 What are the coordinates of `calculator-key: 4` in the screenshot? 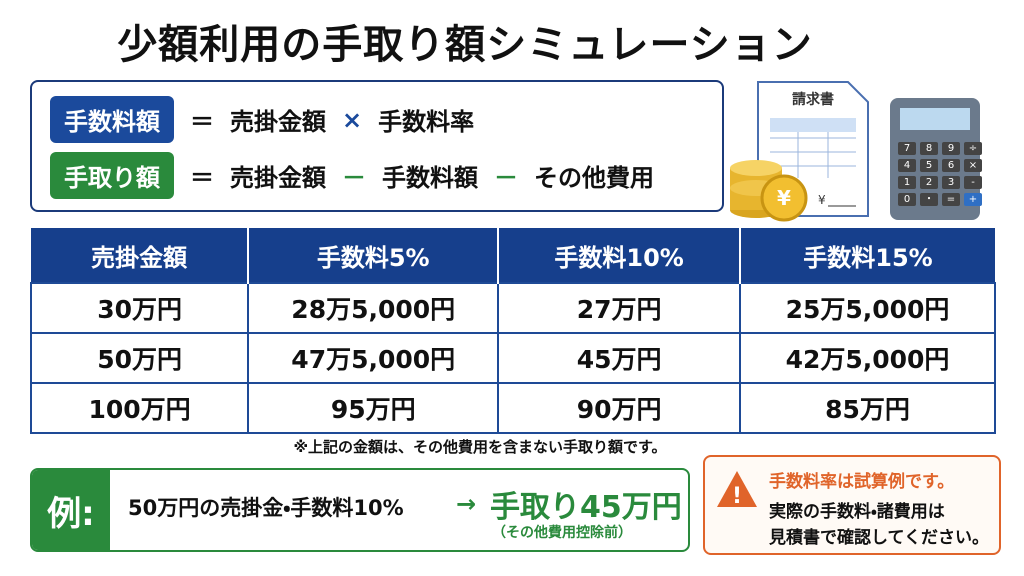 It's located at (907, 165).